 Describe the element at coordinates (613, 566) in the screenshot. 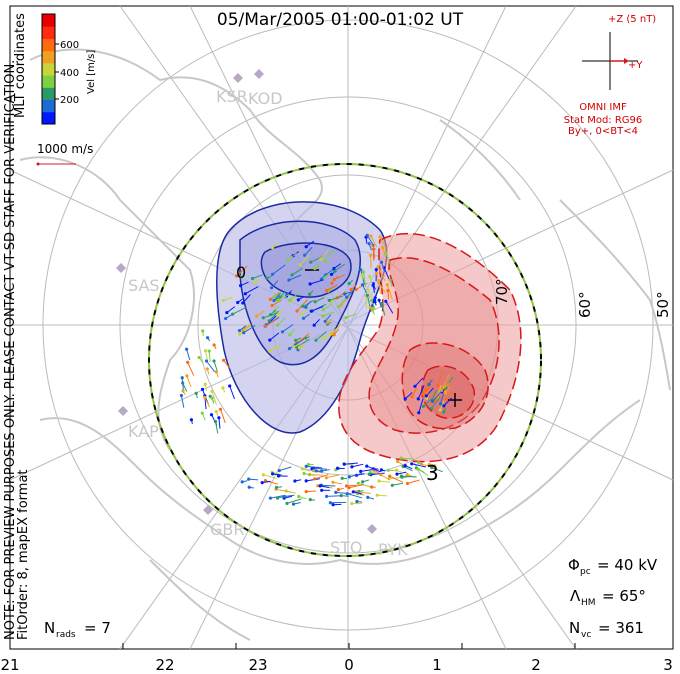

I see `cross-polar-potential: Φ pc = 40 kV` at that location.